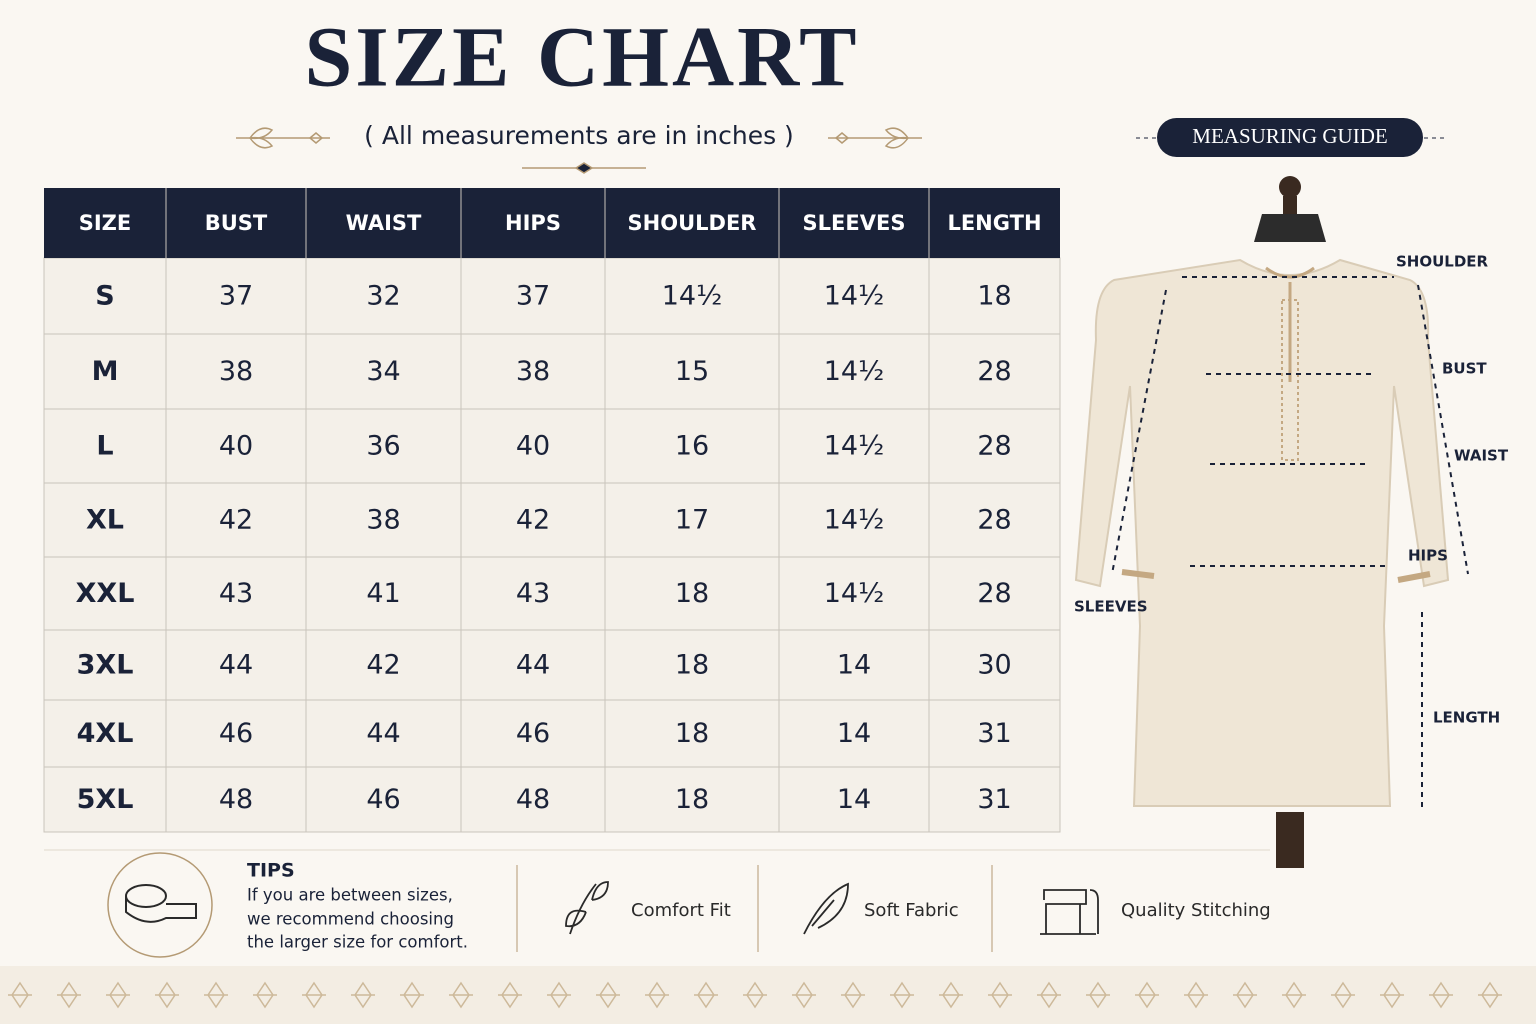 The height and width of the screenshot is (1024, 1536). What do you see at coordinates (236, 371) in the screenshot?
I see `cell-value: 38` at bounding box center [236, 371].